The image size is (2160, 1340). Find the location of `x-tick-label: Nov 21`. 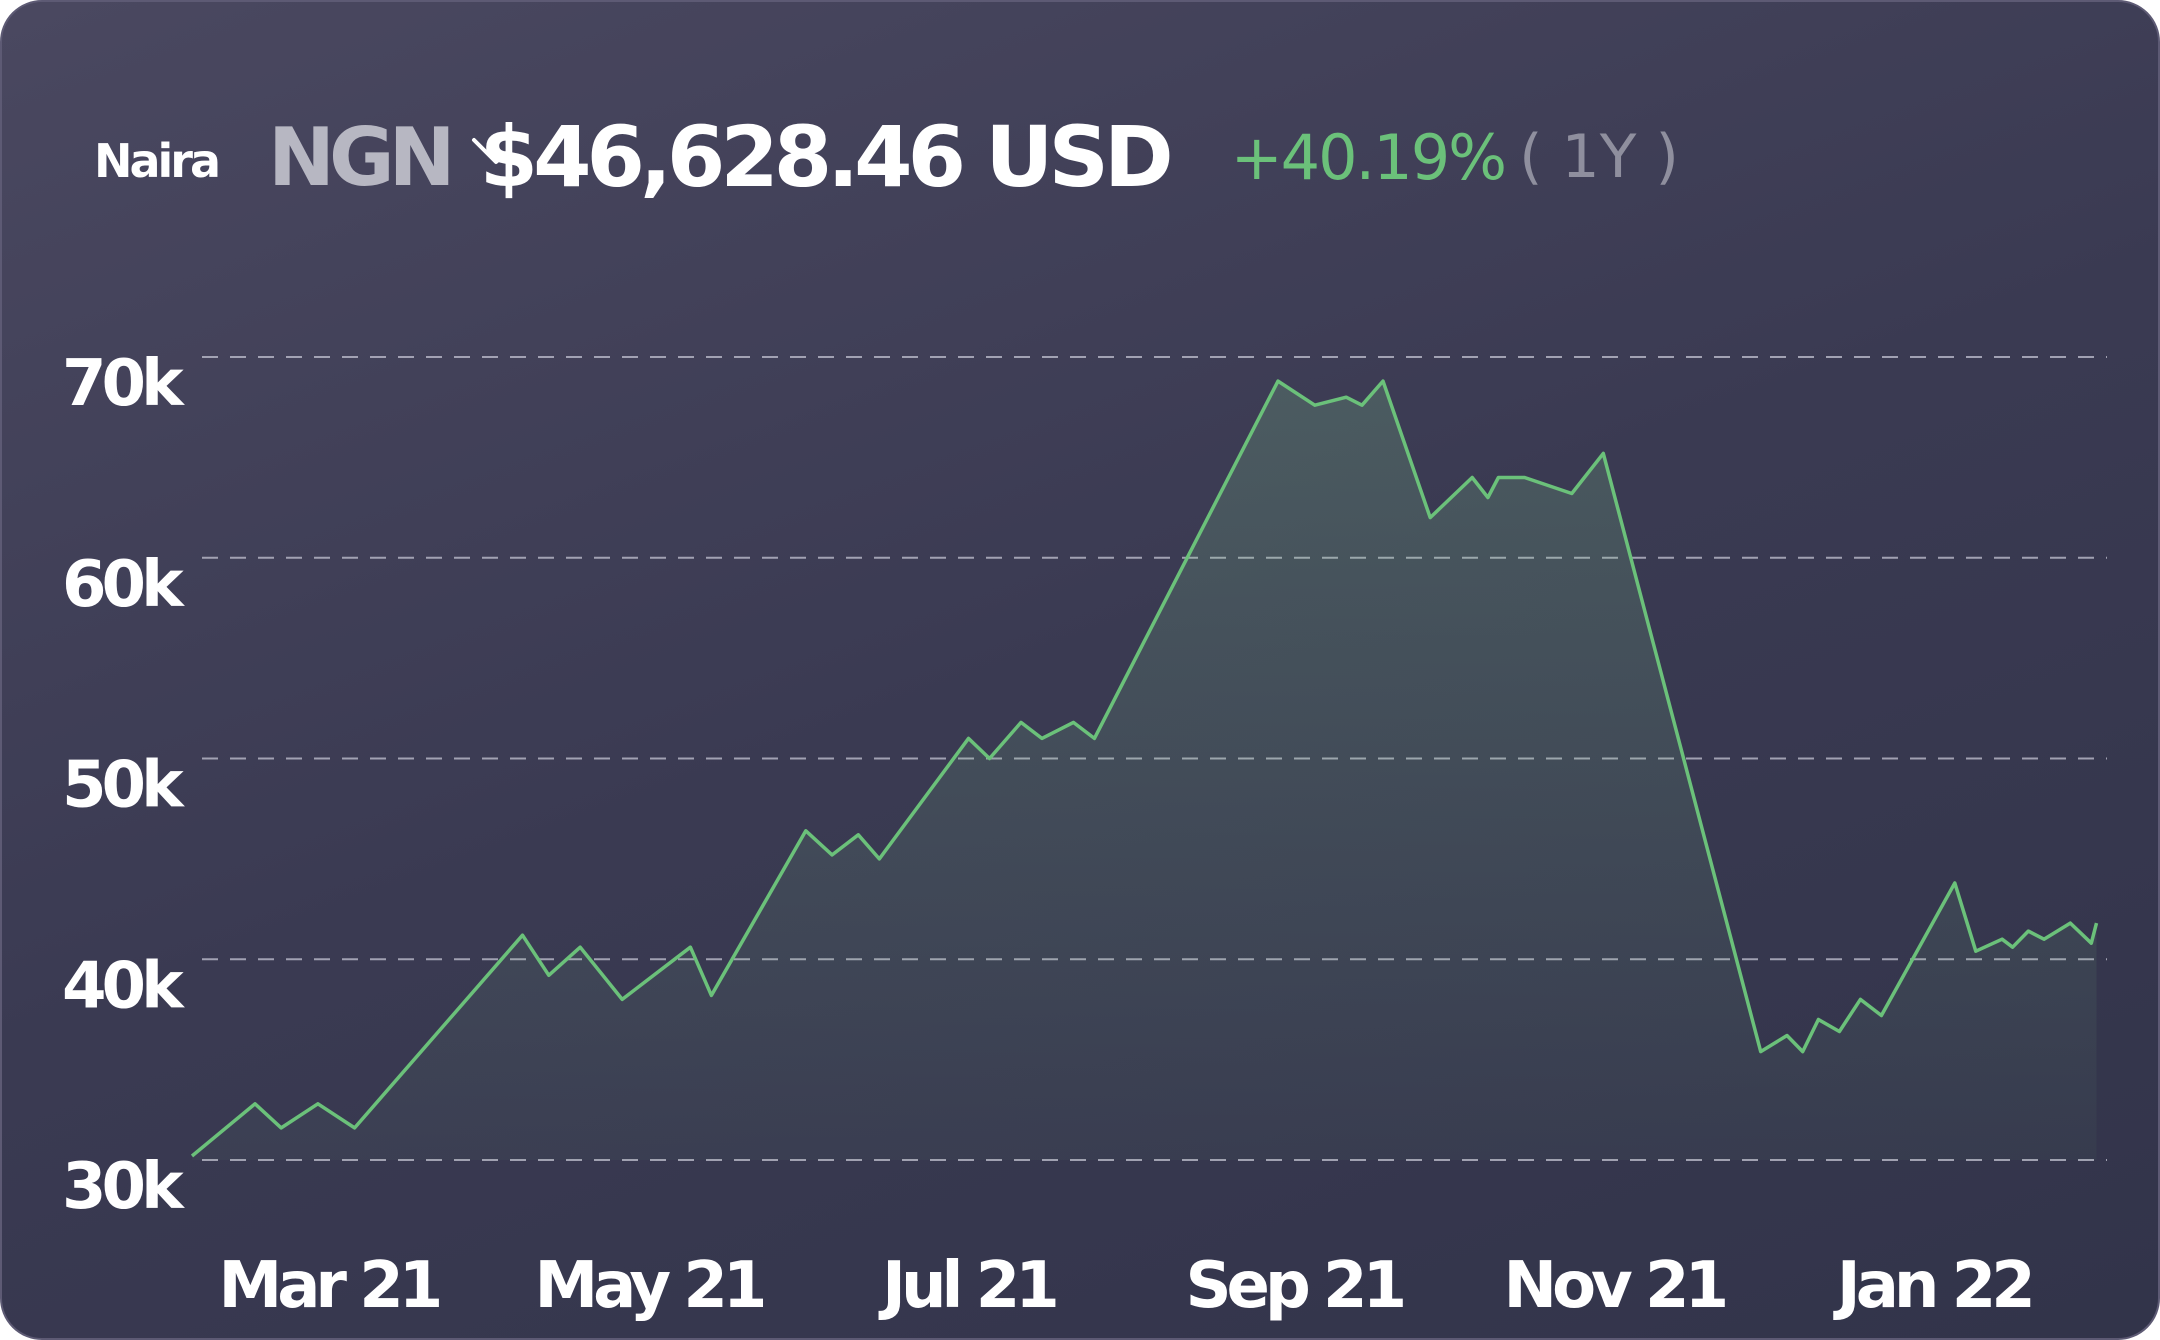

x-tick-label: Nov 21 is located at coordinates (1615, 1286).